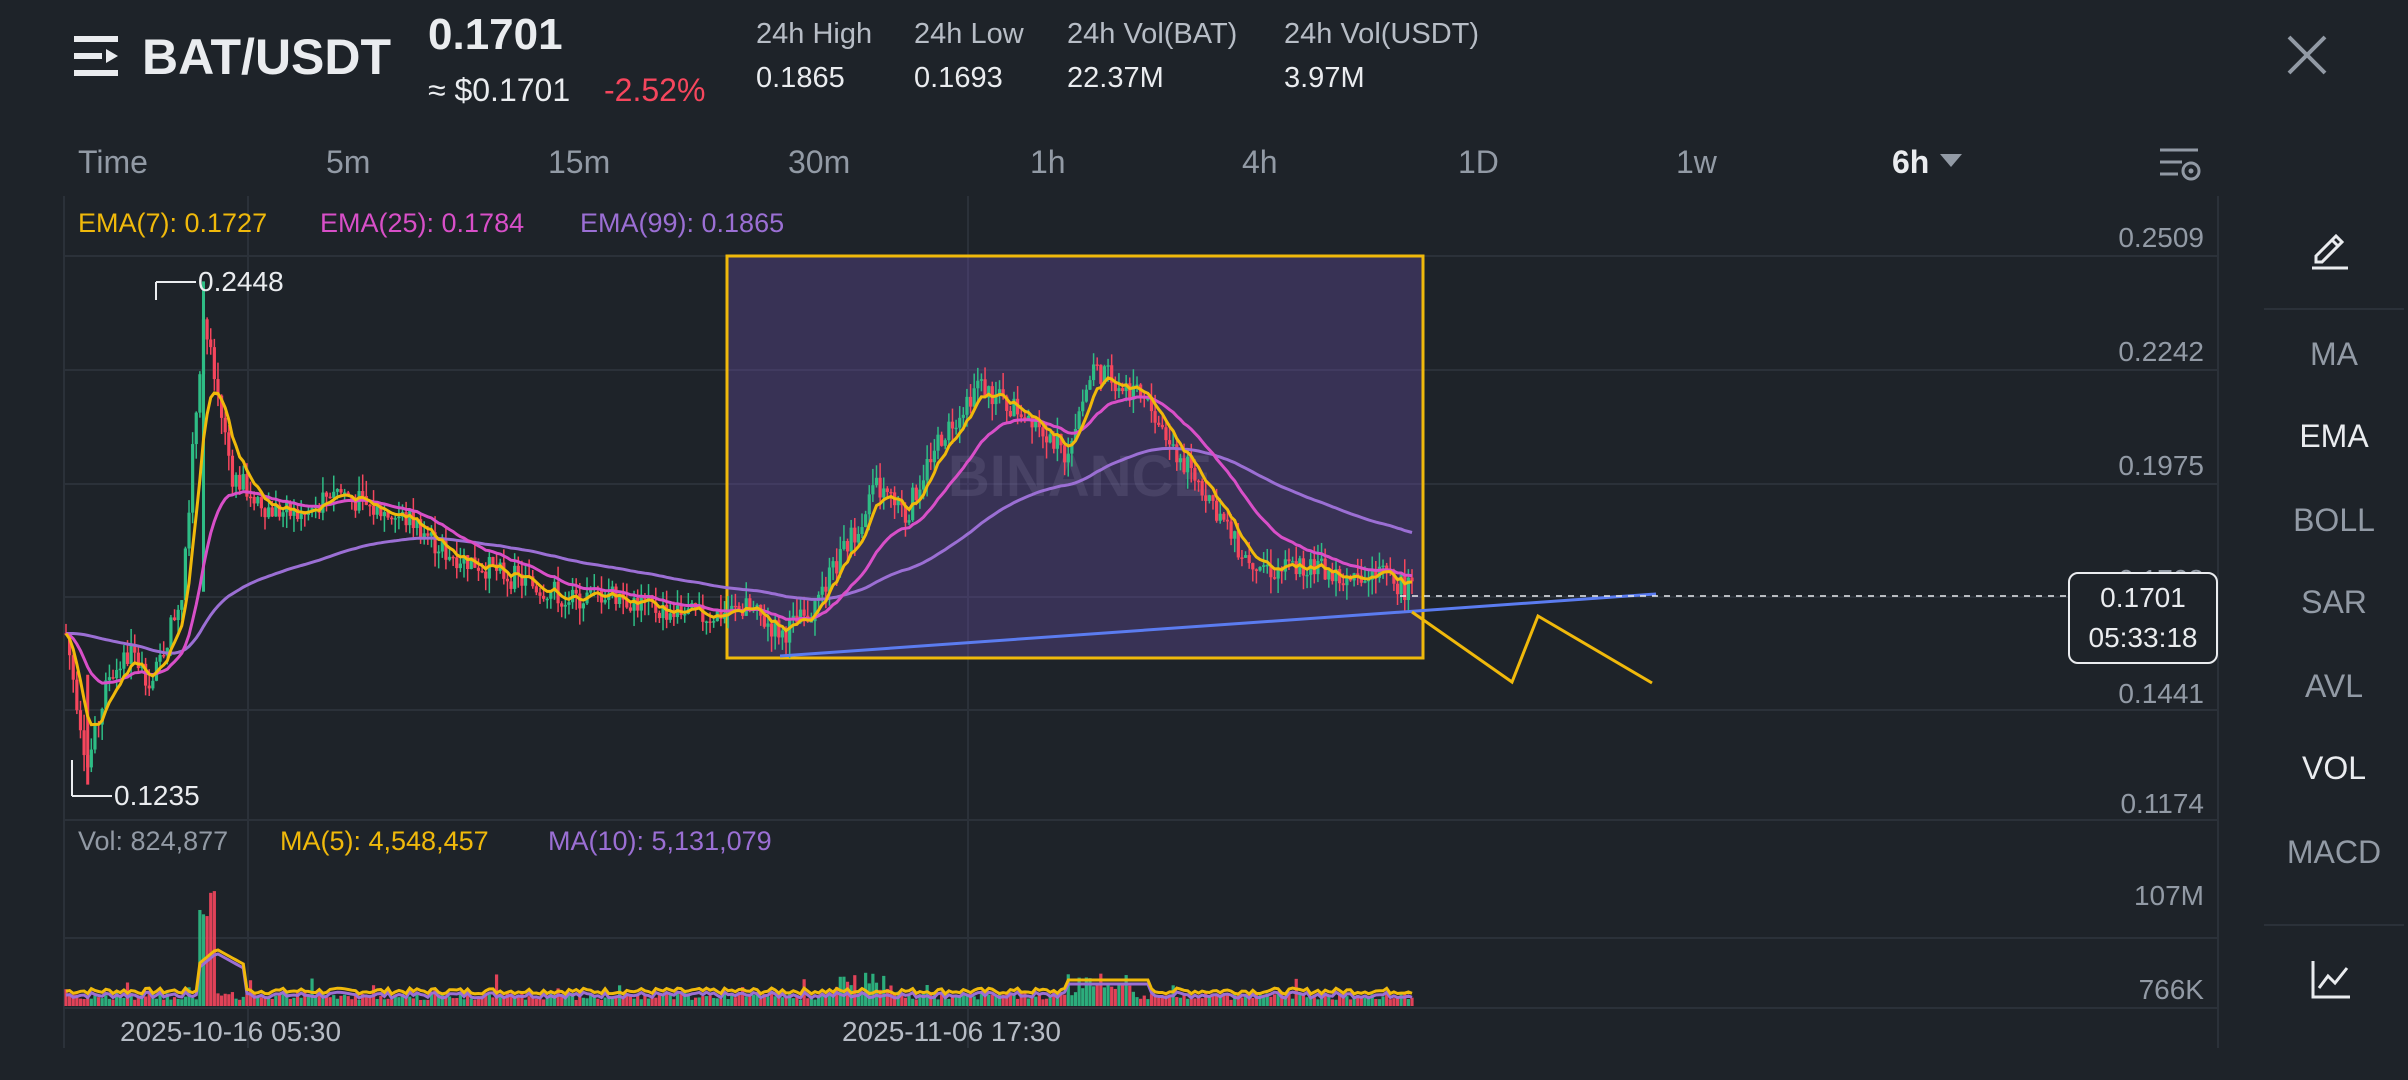  I want to click on indicator-sar: SAR, so click(2334, 602).